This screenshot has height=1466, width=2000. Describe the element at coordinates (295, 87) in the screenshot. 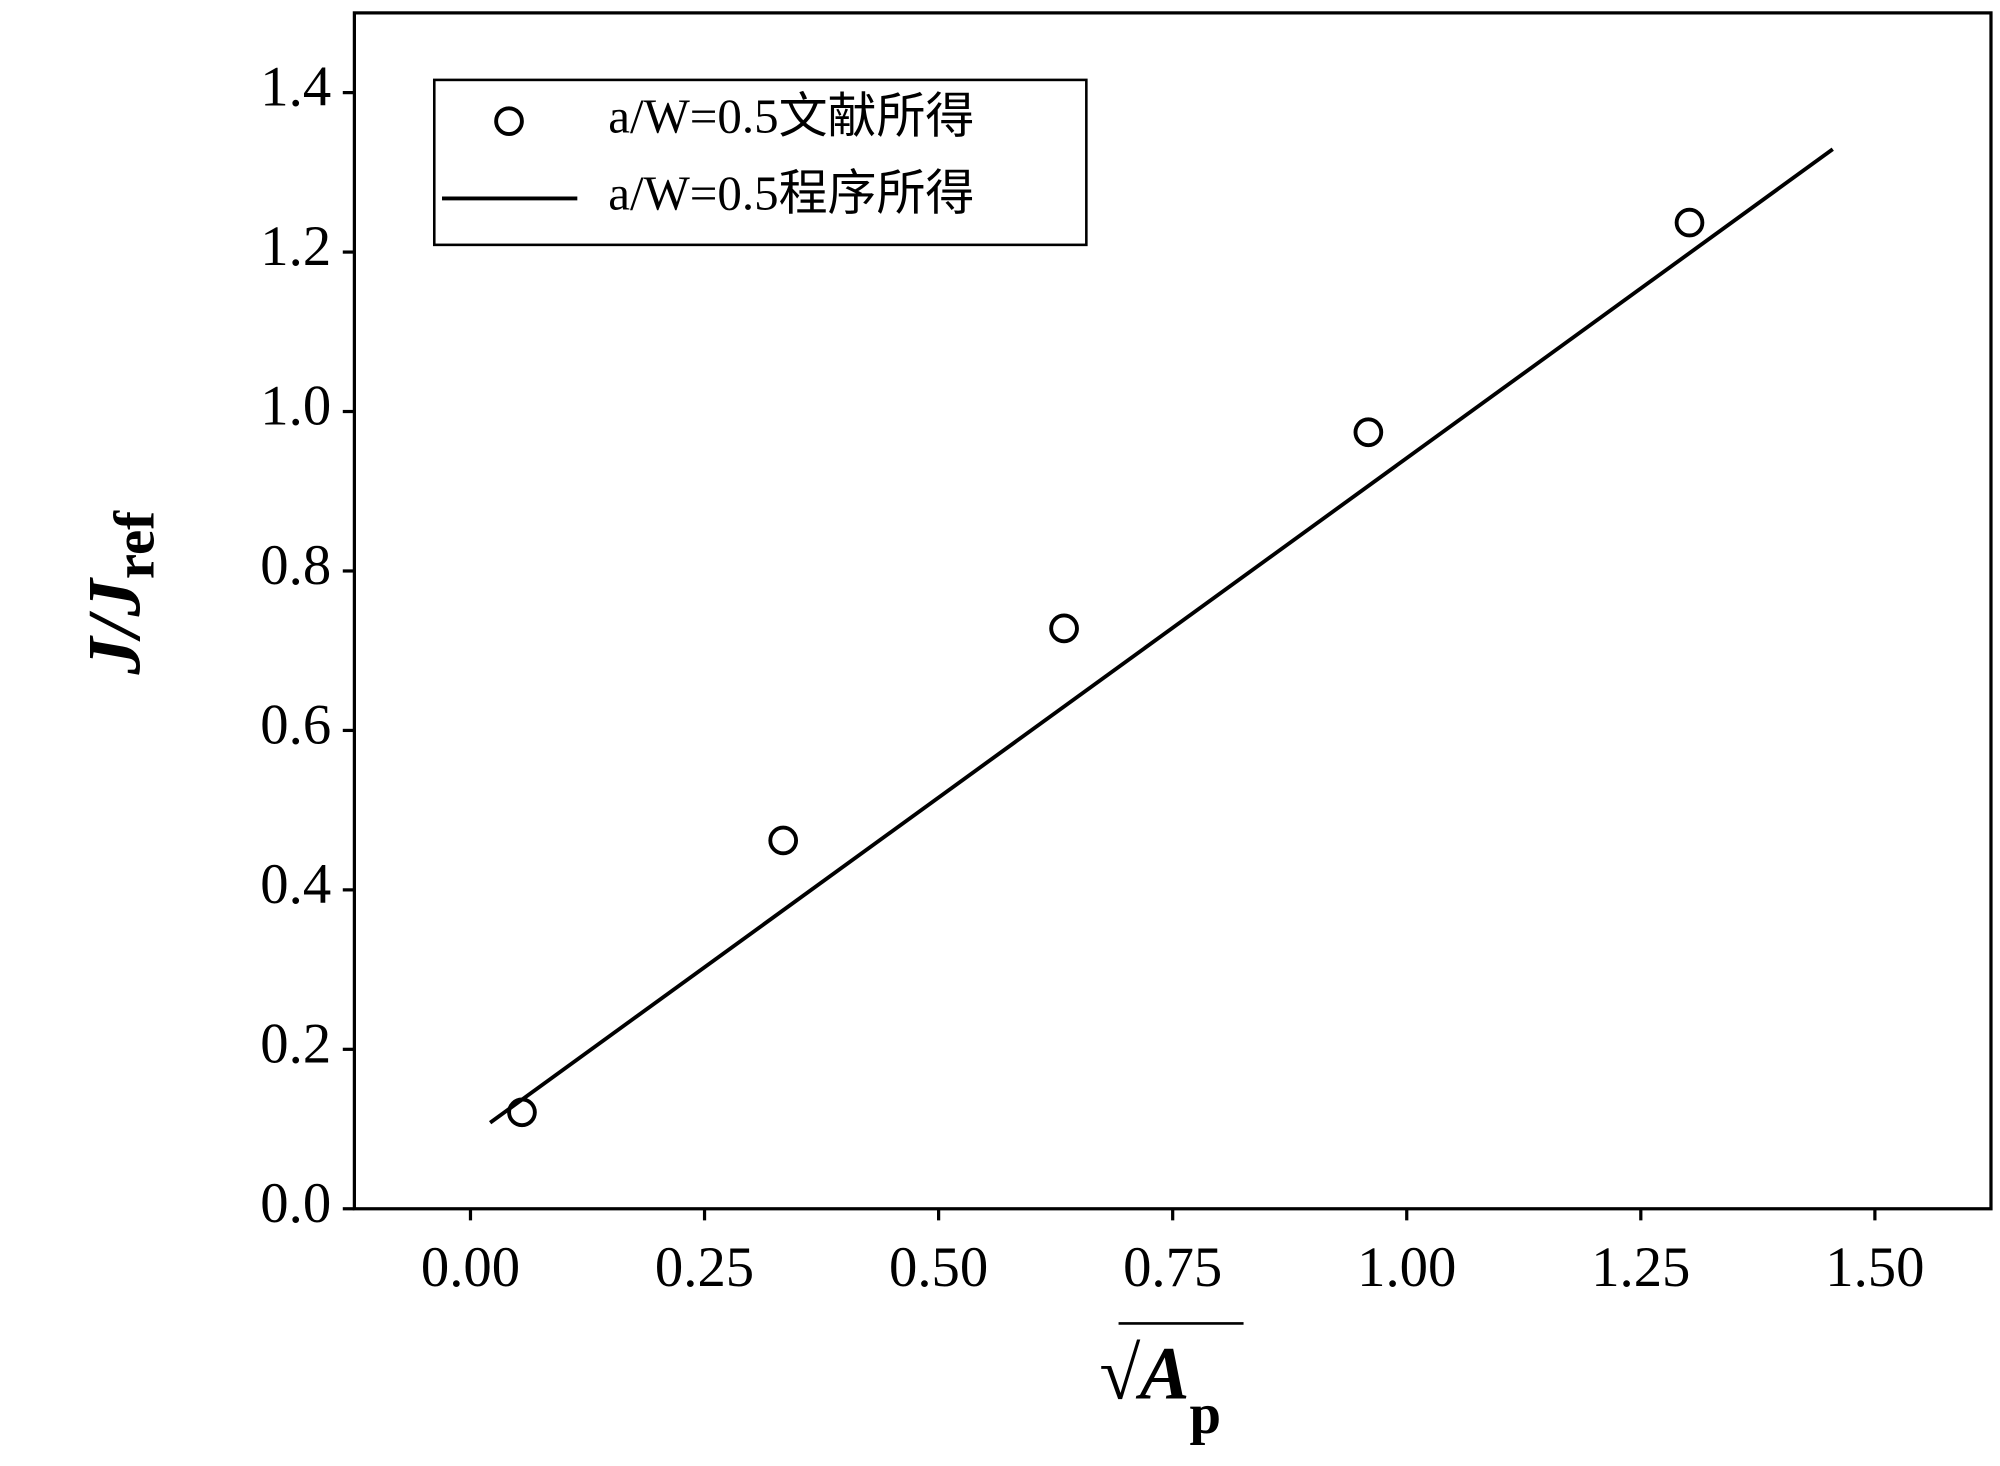

I see `y-tick-label: 1.4` at that location.